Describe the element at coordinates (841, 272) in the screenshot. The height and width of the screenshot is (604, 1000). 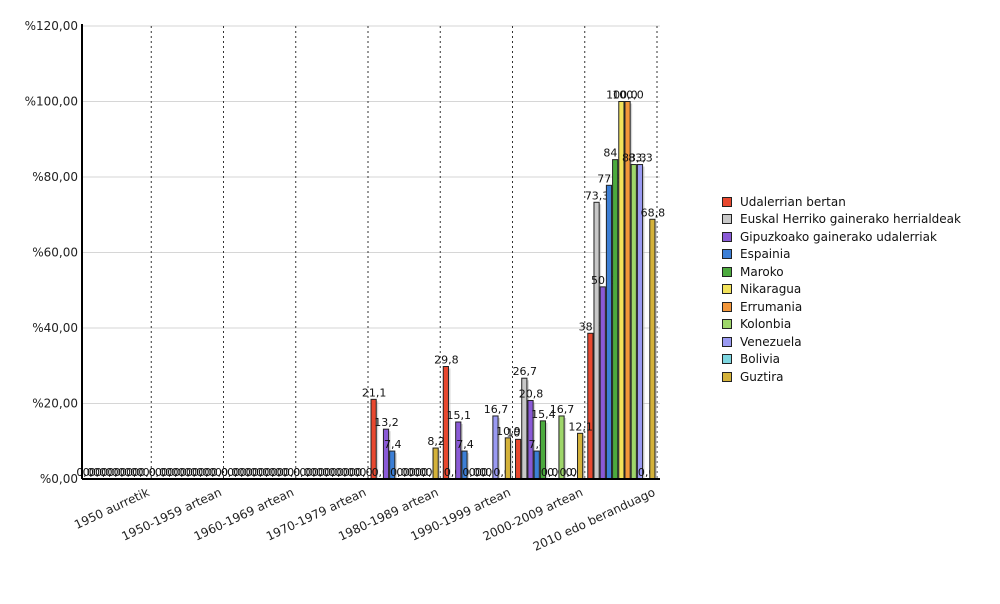
I see `legend-item: Maroko` at that location.